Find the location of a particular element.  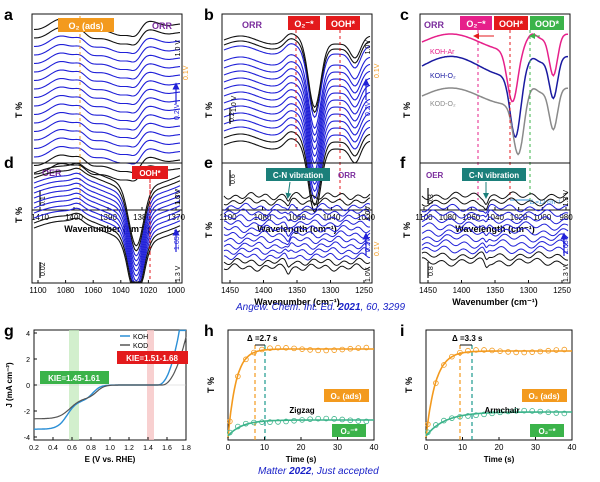

badge-f is located at coordinates (494, 174).